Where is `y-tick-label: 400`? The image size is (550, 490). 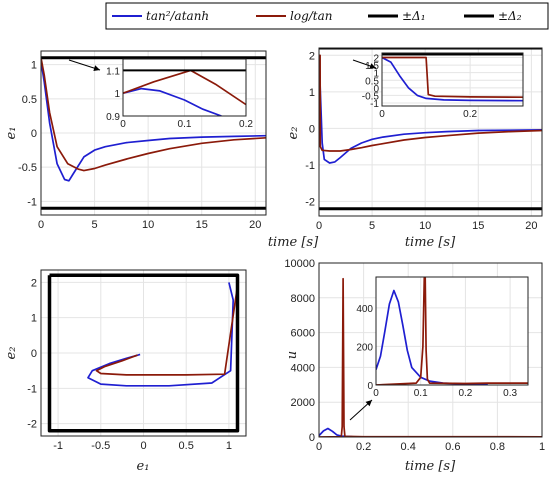 y-tick-label: 400 is located at coordinates (364, 309).